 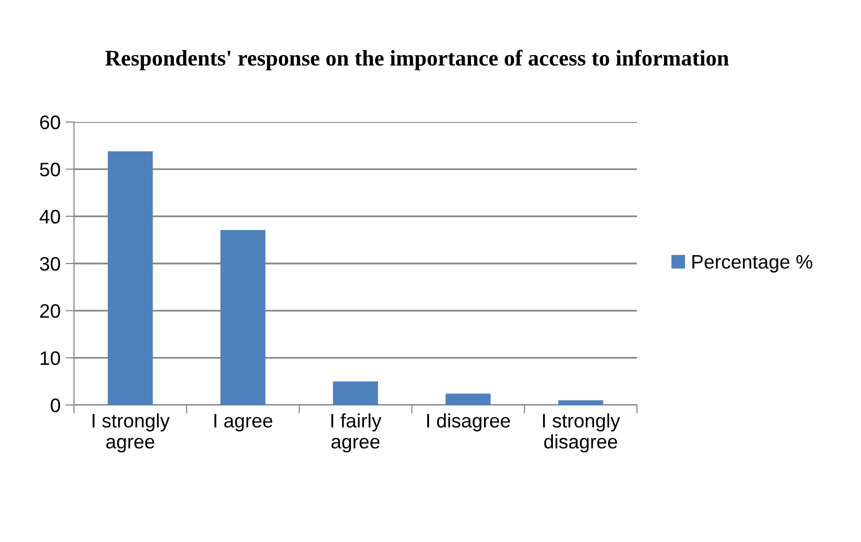 I want to click on legend-label: Percentage %, so click(x=752, y=264).